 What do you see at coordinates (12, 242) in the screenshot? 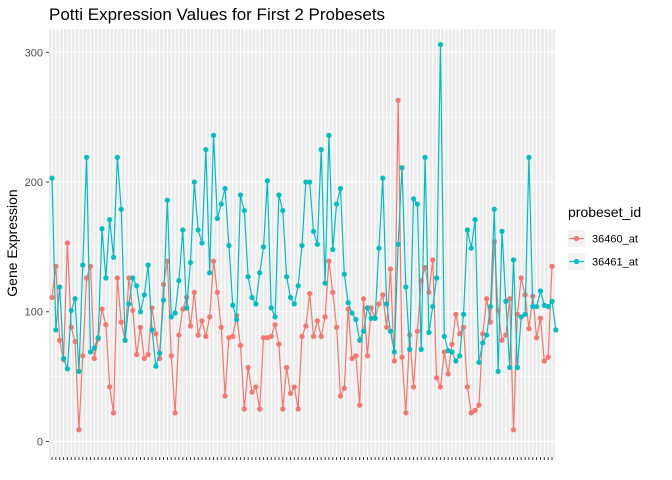
I see `y-axis-title: Gene Expression` at bounding box center [12, 242].